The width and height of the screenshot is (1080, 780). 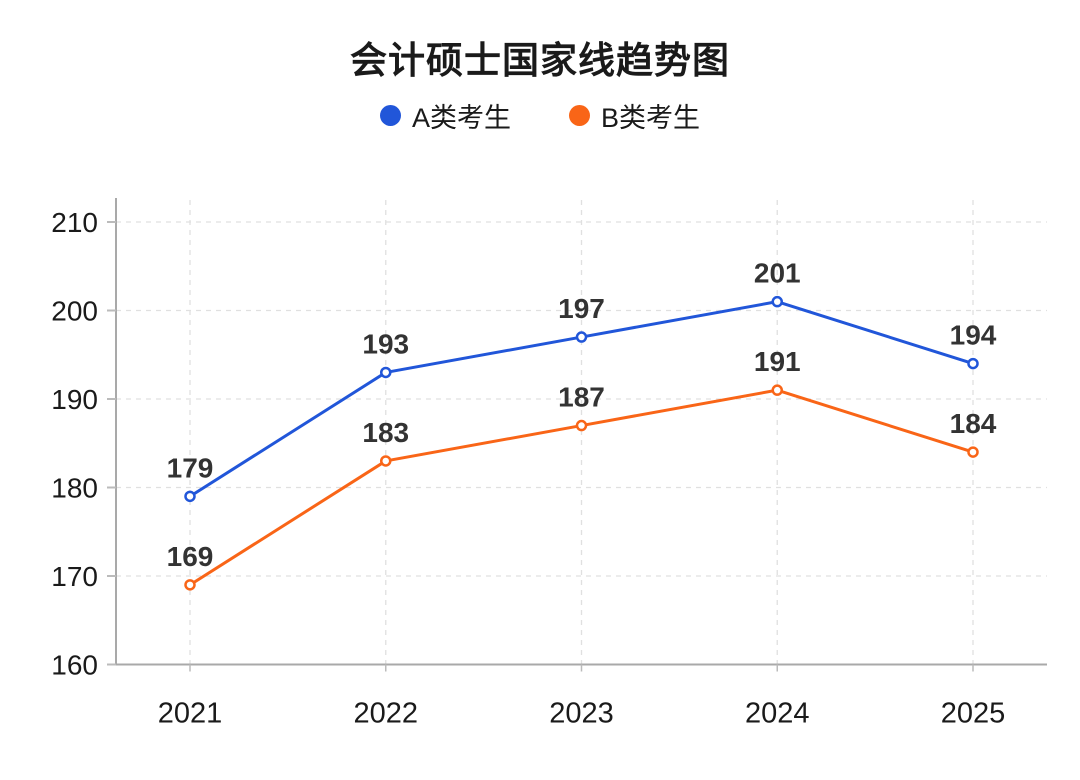 I want to click on x-axis-label: 2025, so click(x=973, y=714).